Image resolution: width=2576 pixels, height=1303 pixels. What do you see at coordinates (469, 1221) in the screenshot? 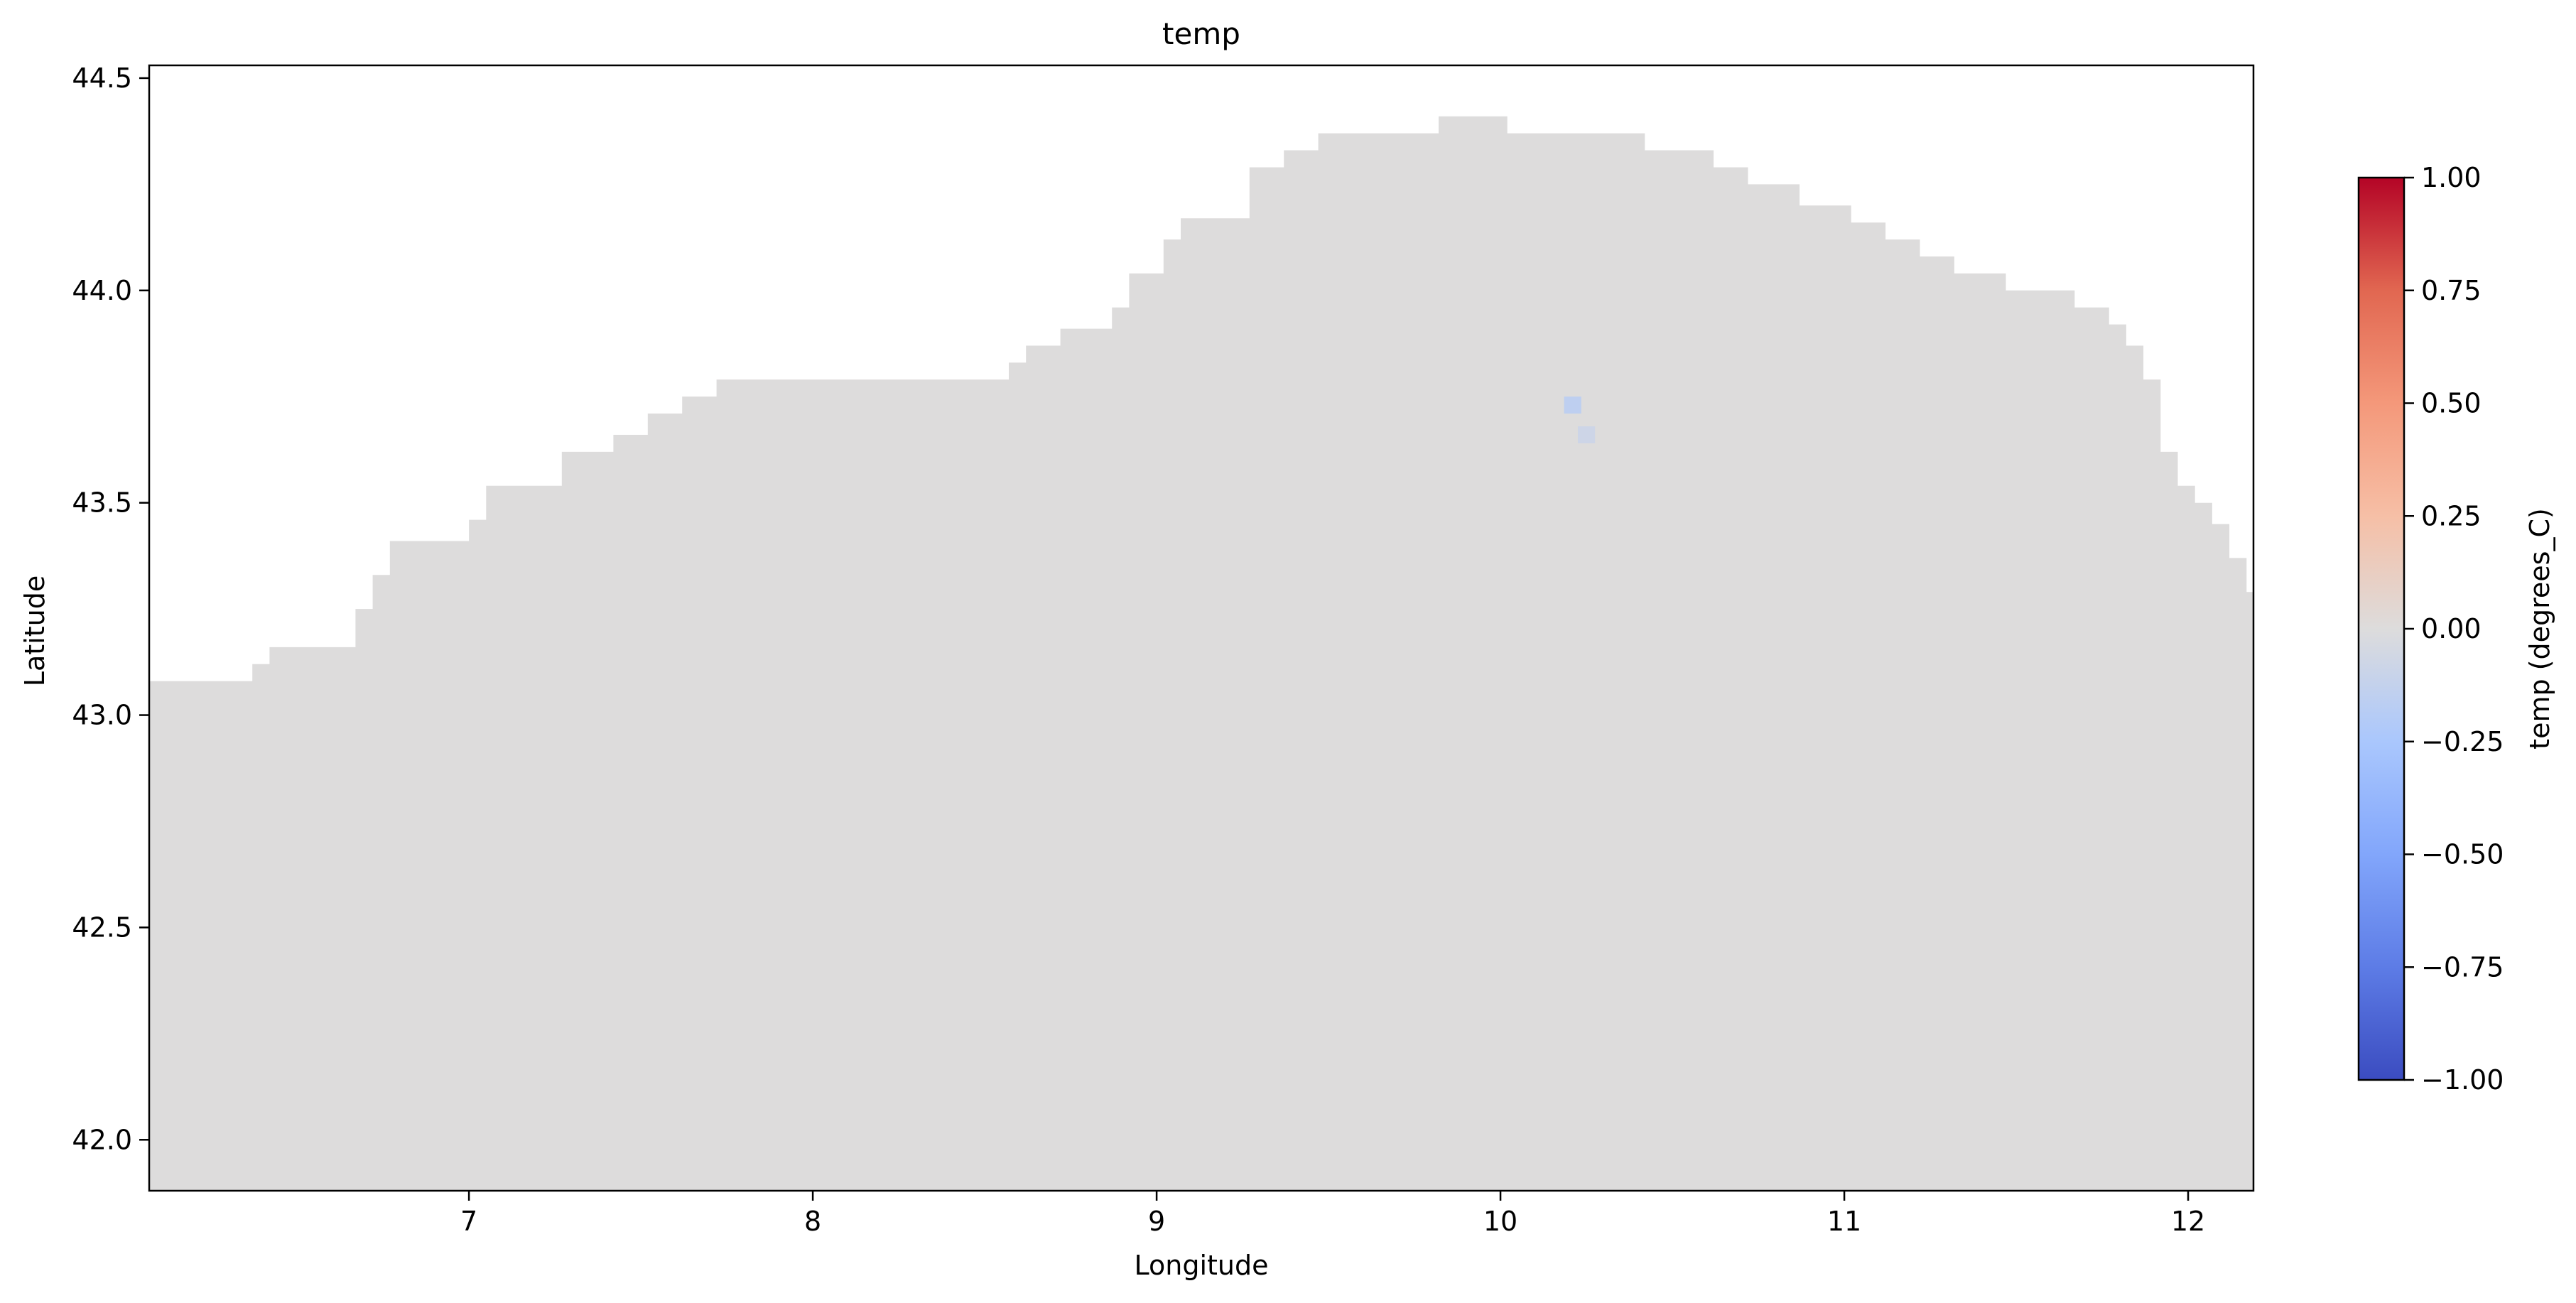
I see `x-tick-label: 7` at bounding box center [469, 1221].